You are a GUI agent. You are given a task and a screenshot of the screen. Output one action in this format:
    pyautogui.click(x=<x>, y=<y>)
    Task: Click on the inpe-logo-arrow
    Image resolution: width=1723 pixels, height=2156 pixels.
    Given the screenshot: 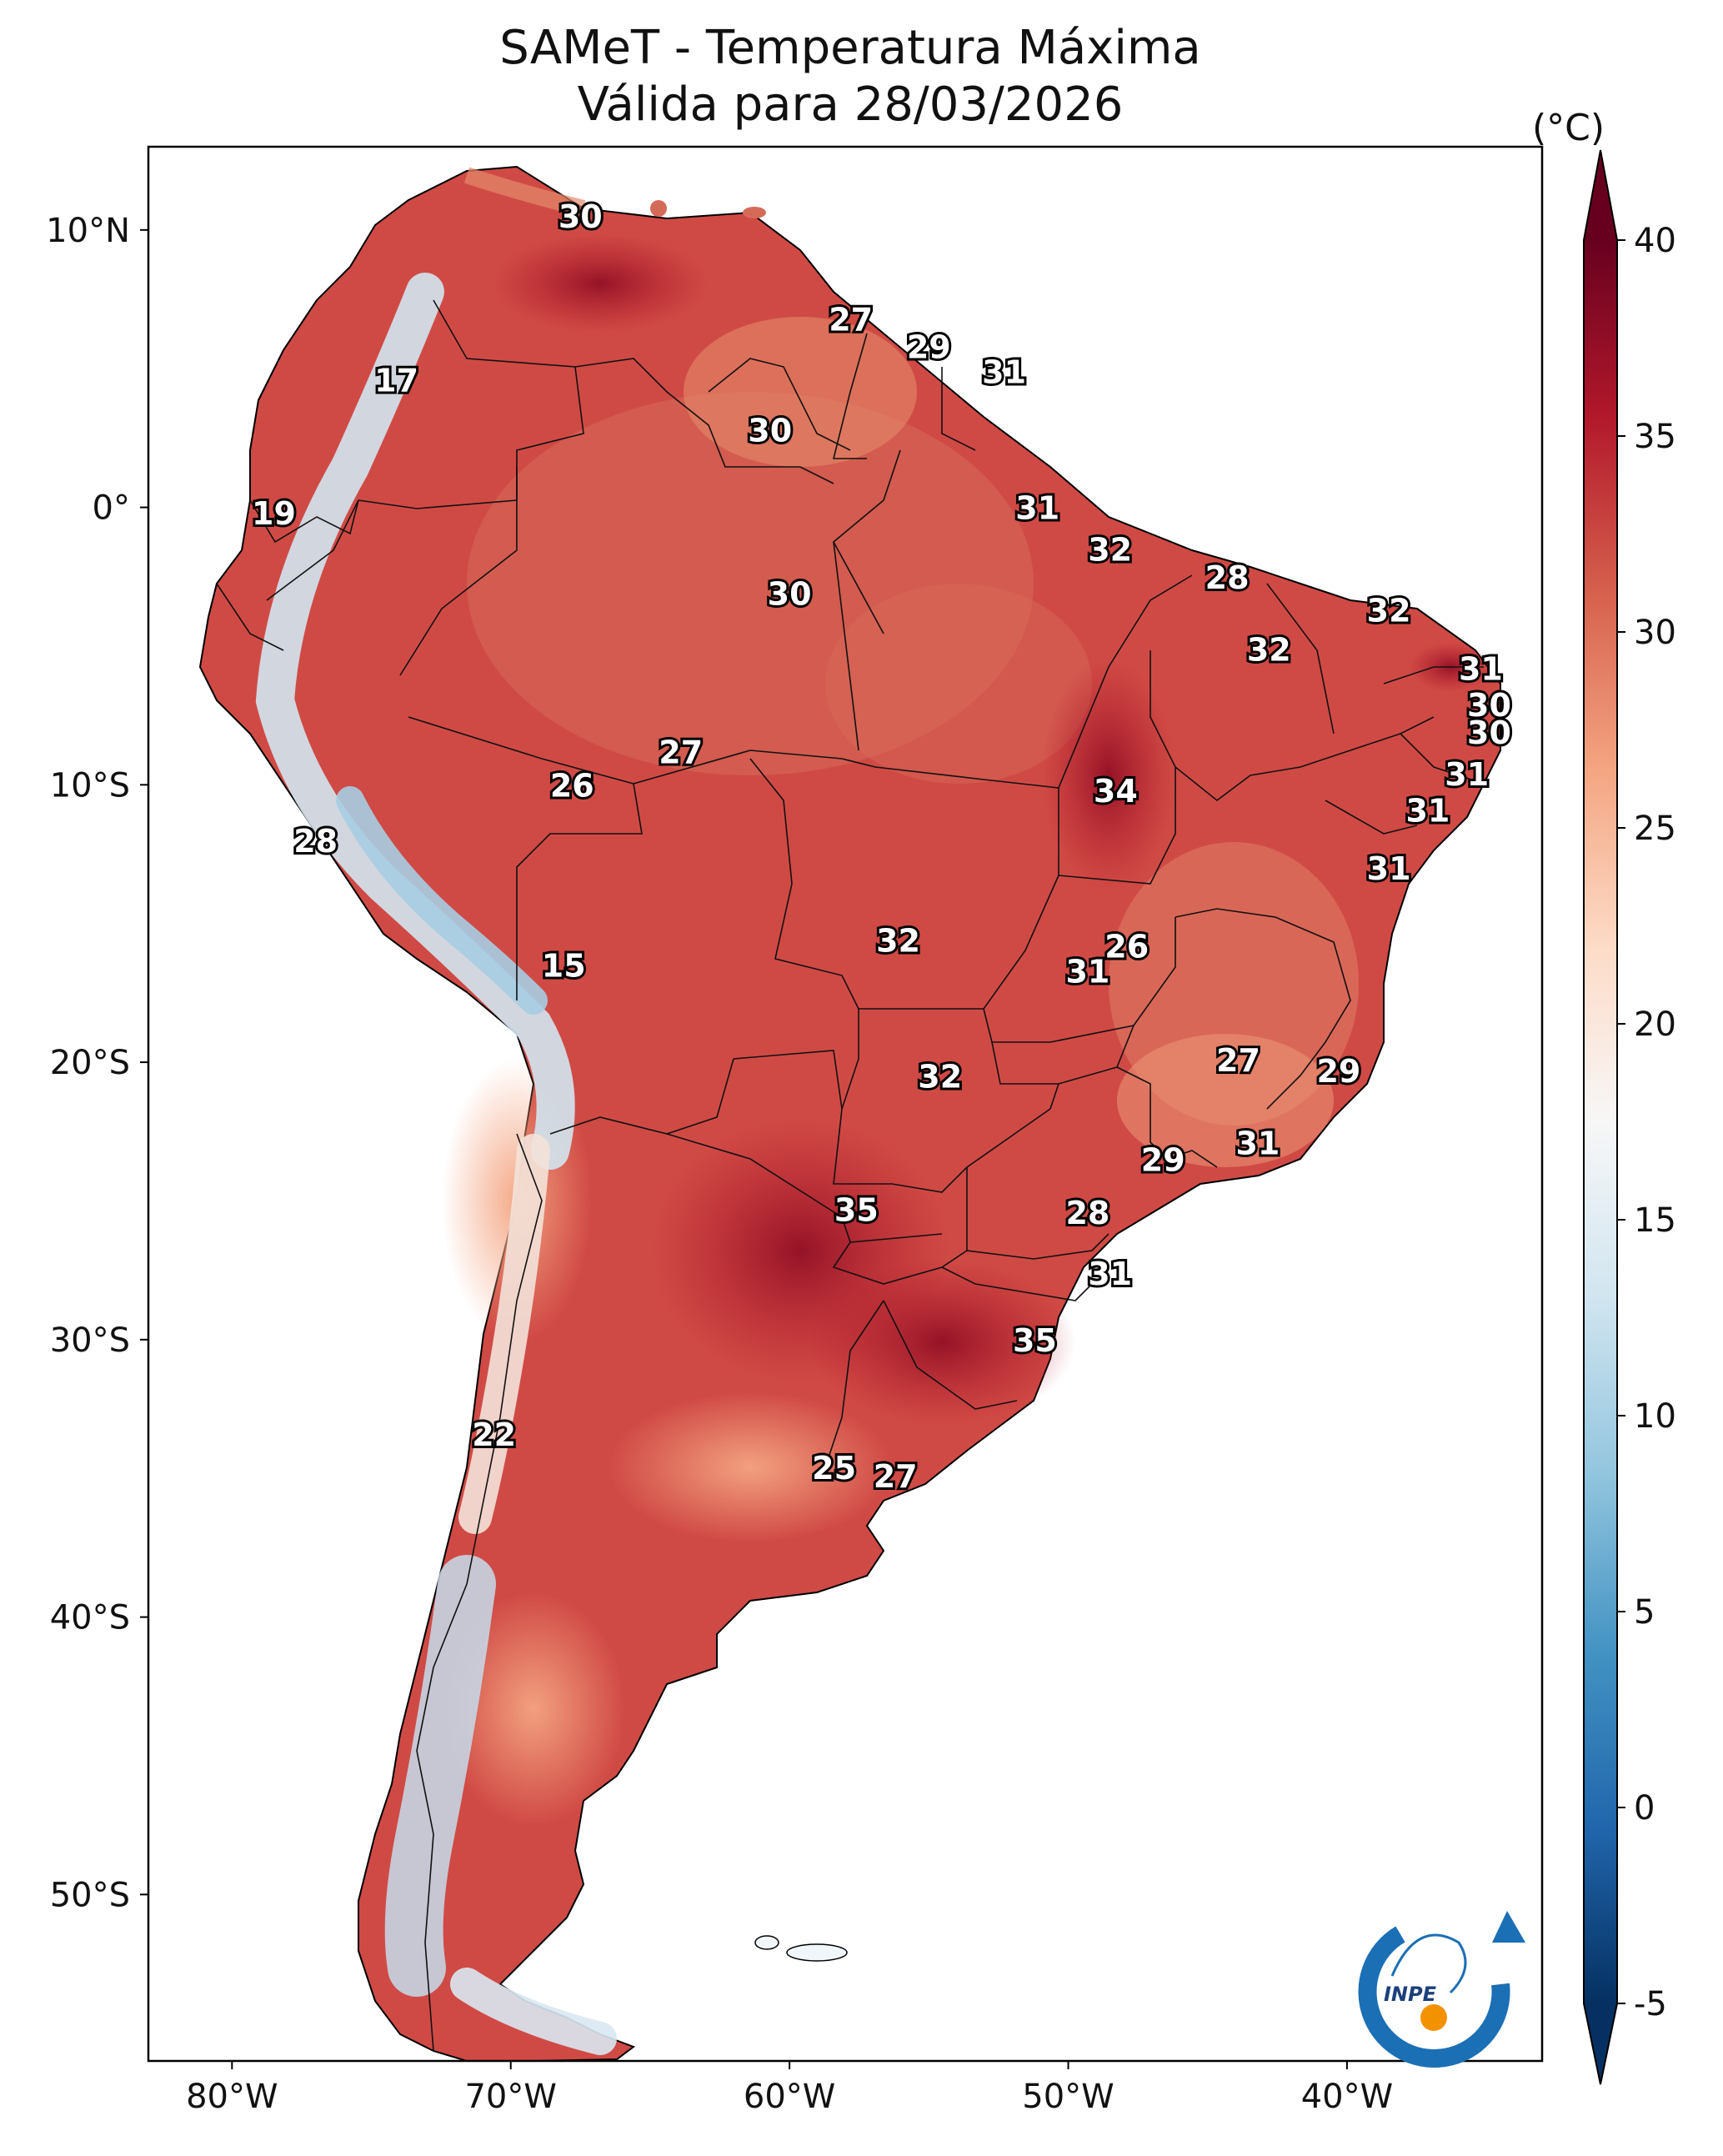 What is the action you would take?
    pyautogui.click(x=1508, y=1927)
    